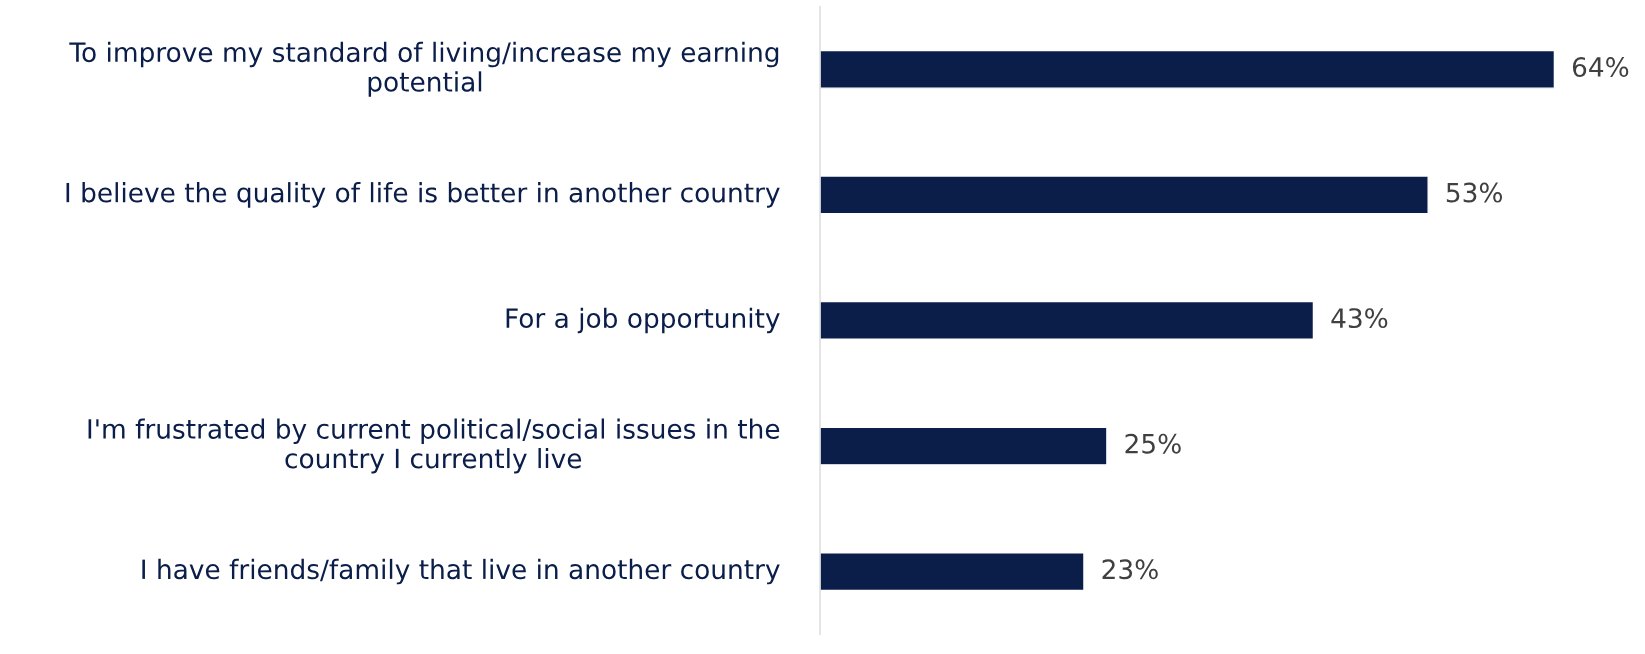  What do you see at coordinates (1130, 569) in the screenshot?
I see `data-label: 23%` at bounding box center [1130, 569].